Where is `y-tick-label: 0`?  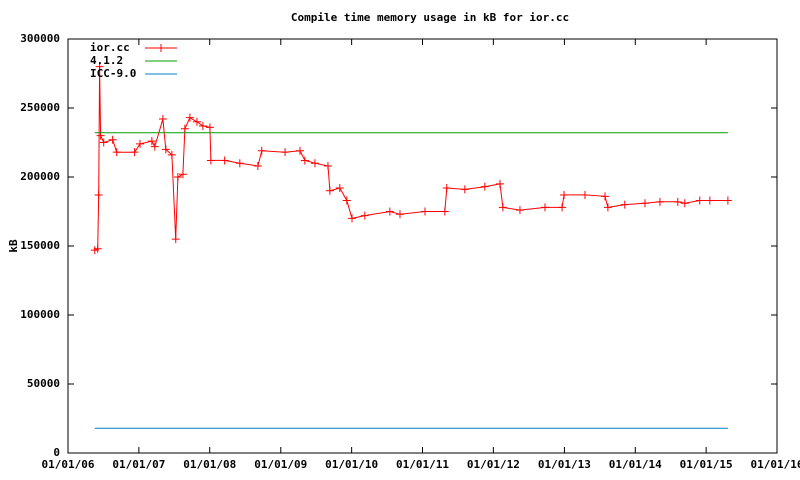
y-tick-label: 0 is located at coordinates (56, 452).